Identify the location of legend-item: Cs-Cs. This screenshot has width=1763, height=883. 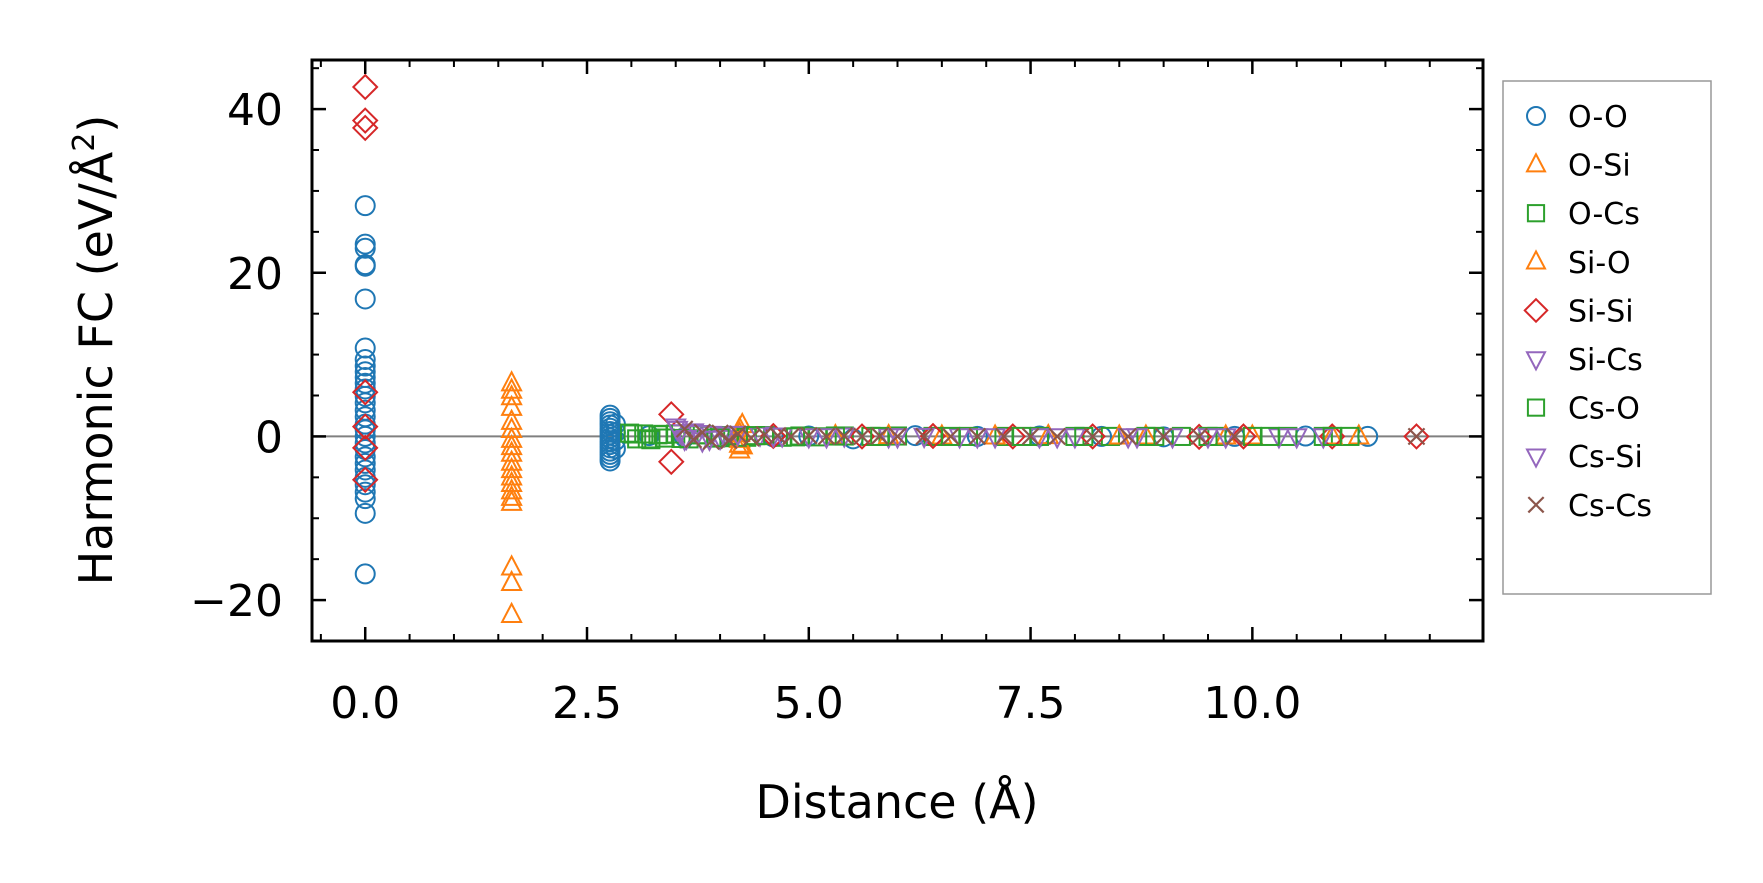
(1589, 506).